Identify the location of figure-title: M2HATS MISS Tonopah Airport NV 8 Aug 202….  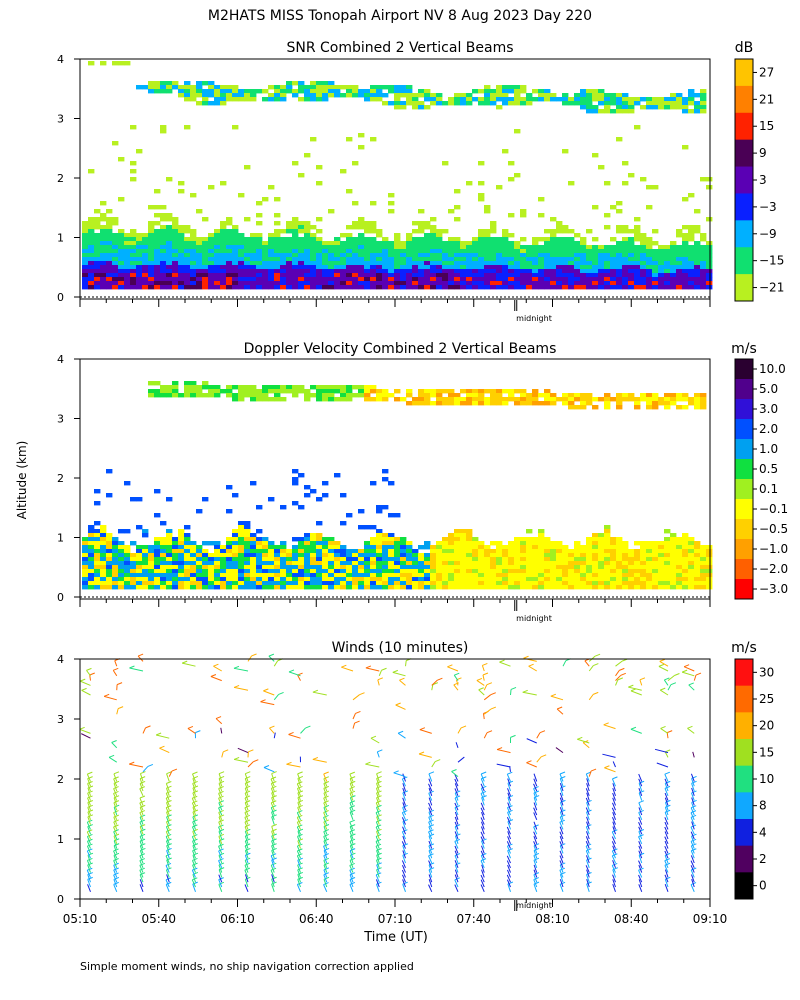
(400, 16).